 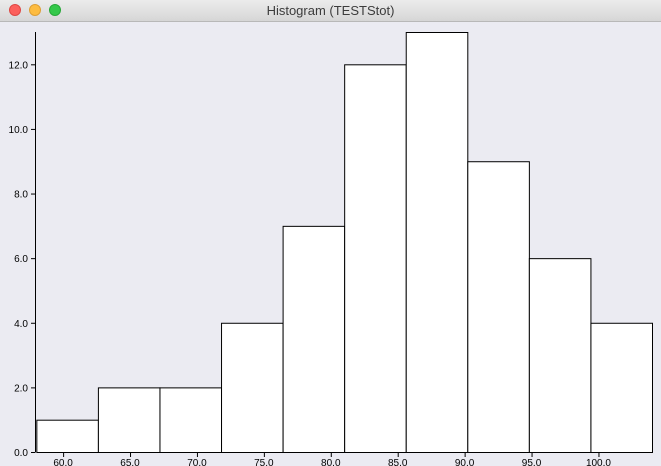 I want to click on zoom-window-button, so click(x=55, y=10).